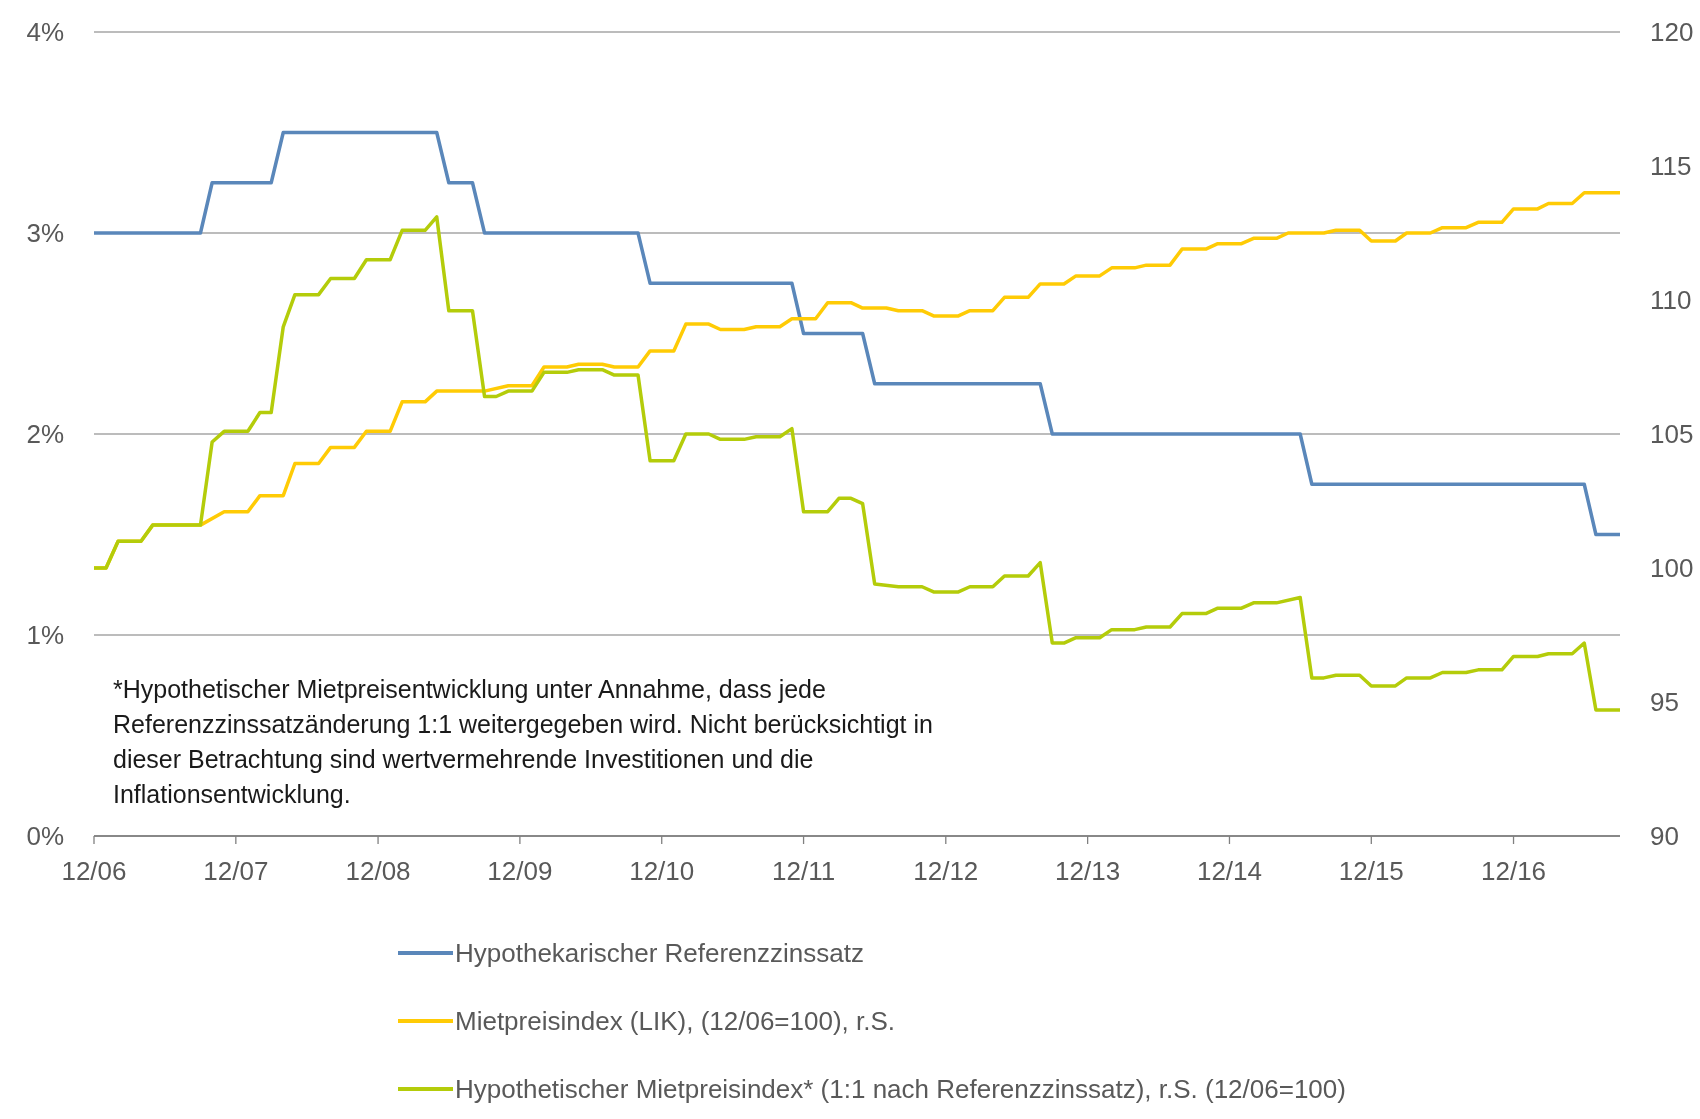 This screenshot has height=1119, width=1700. I want to click on y-tick-label: 2%, so click(45, 434).